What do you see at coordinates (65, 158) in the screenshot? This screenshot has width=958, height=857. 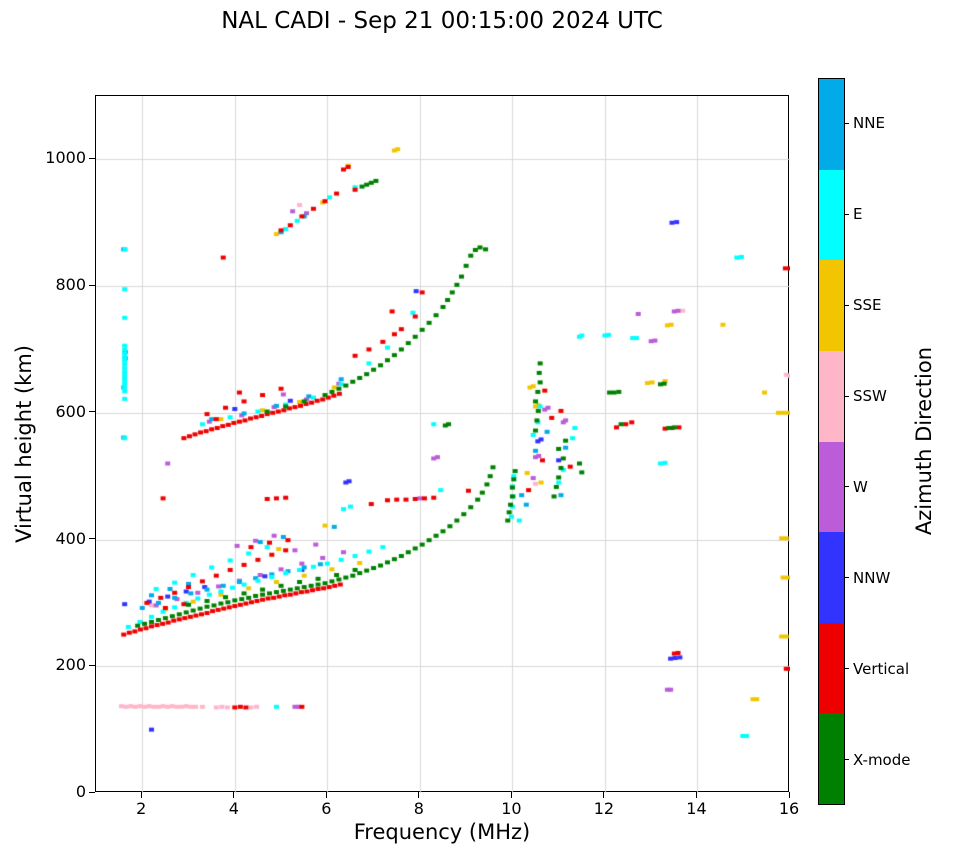 I see `y-tick-label: 1000` at bounding box center [65, 158].